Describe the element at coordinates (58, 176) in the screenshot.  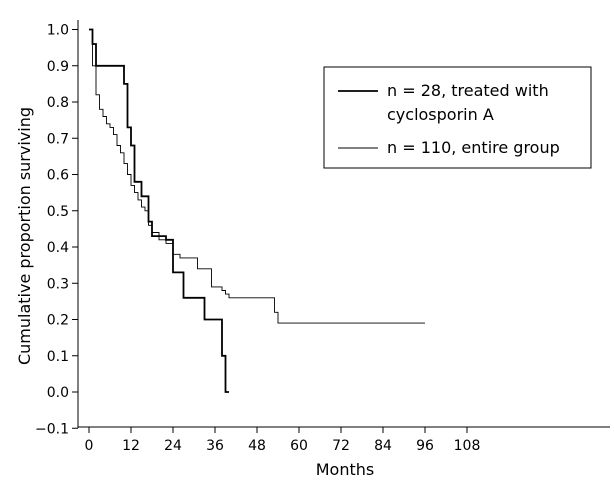
I see `y-tick-label: 0.6` at that location.